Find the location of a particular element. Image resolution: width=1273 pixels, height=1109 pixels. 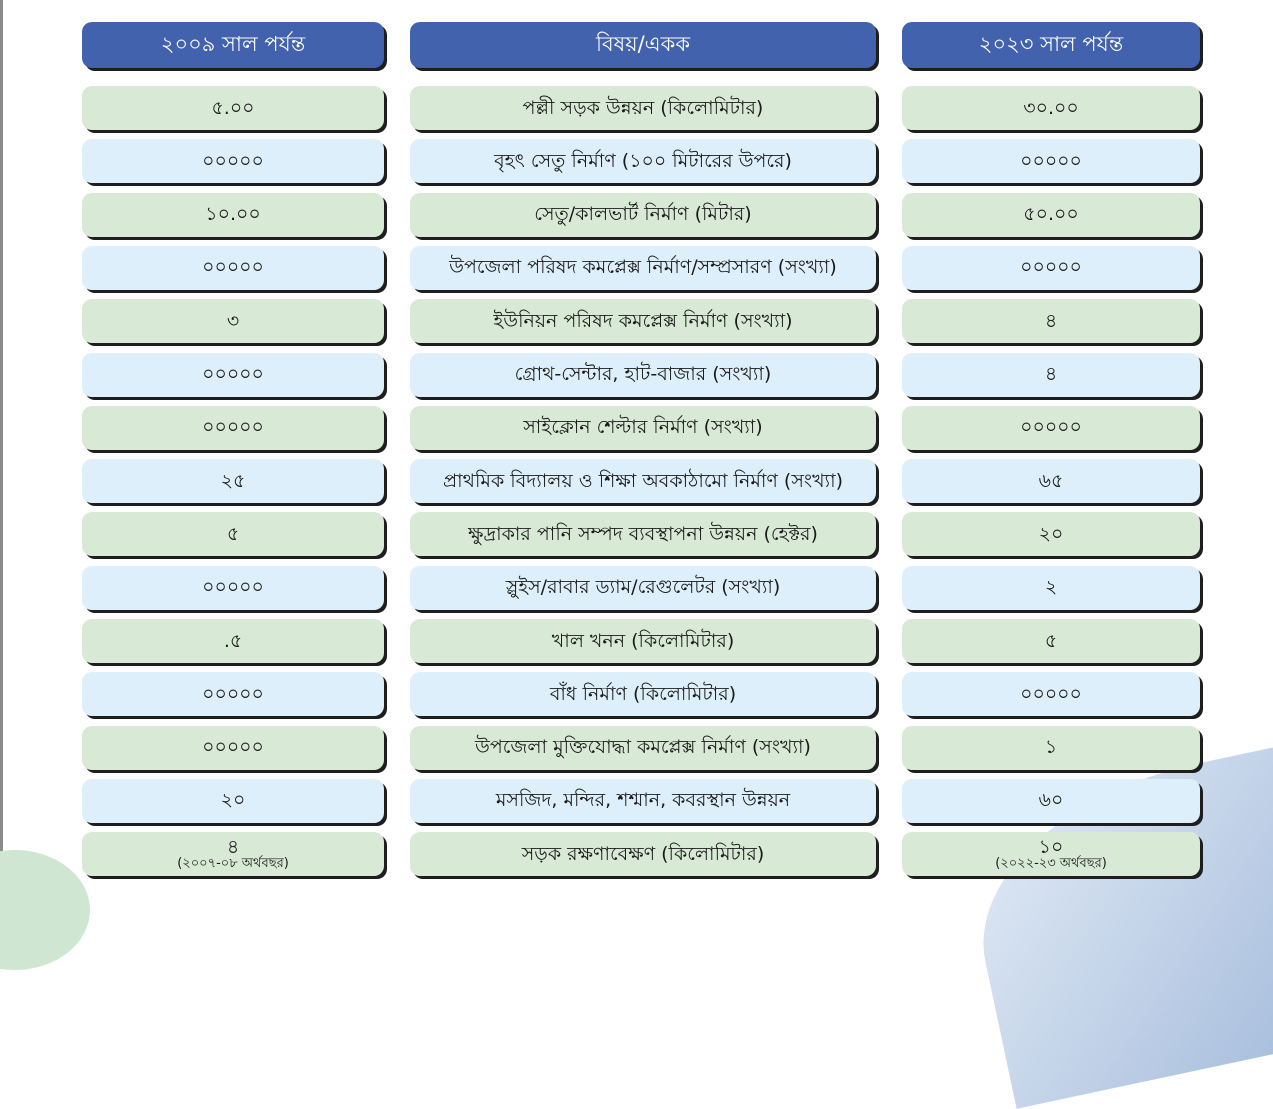

cell-subject-value: ইউনিয়ন পরিষদ কমপ্লেক্স নির্মাণ (সংখ্যা) is located at coordinates (643, 320).